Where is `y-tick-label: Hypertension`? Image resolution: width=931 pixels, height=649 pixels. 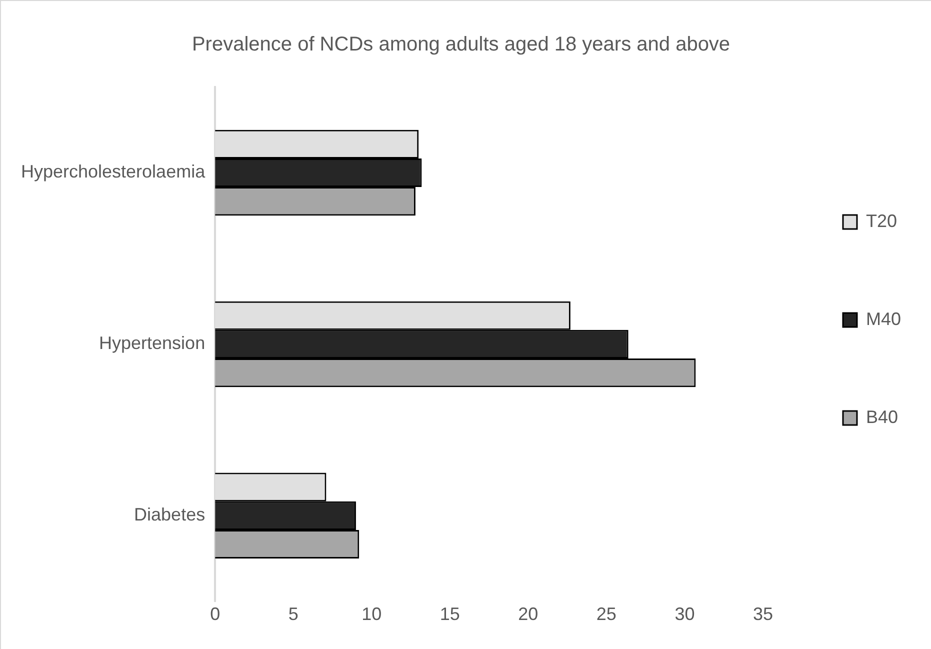
y-tick-label: Hypertension is located at coordinates (152, 343).